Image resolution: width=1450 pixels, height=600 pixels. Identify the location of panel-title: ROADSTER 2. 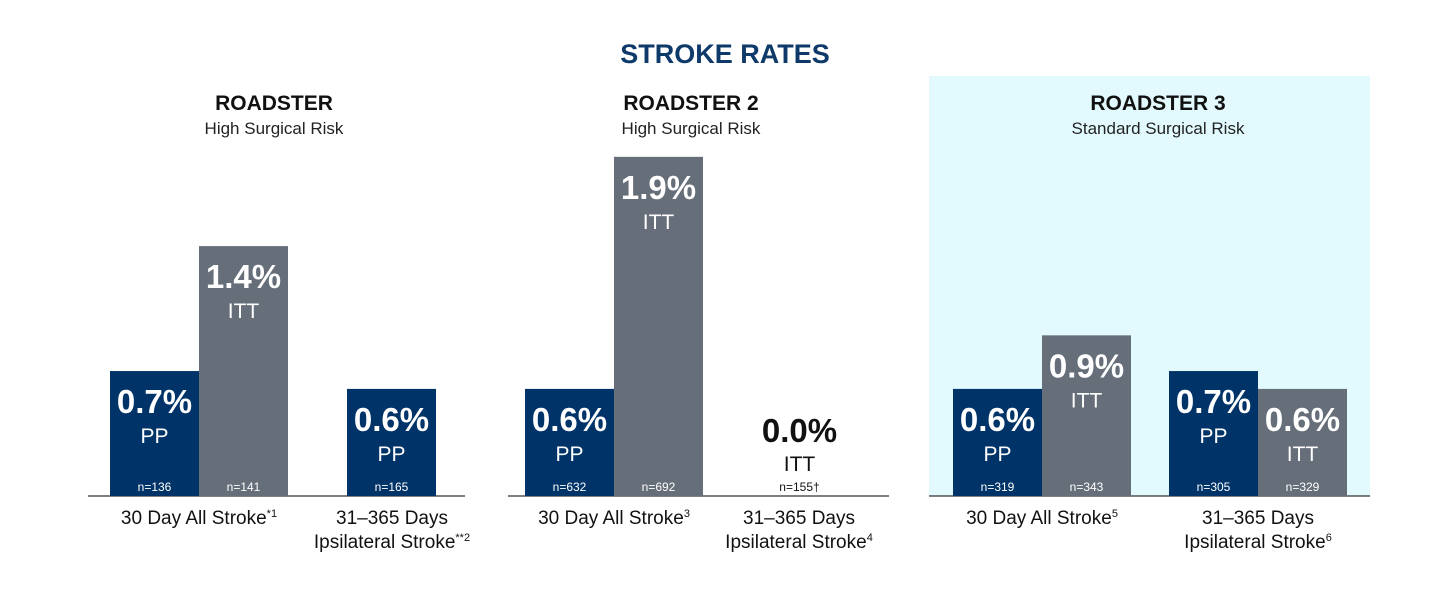
(690, 103).